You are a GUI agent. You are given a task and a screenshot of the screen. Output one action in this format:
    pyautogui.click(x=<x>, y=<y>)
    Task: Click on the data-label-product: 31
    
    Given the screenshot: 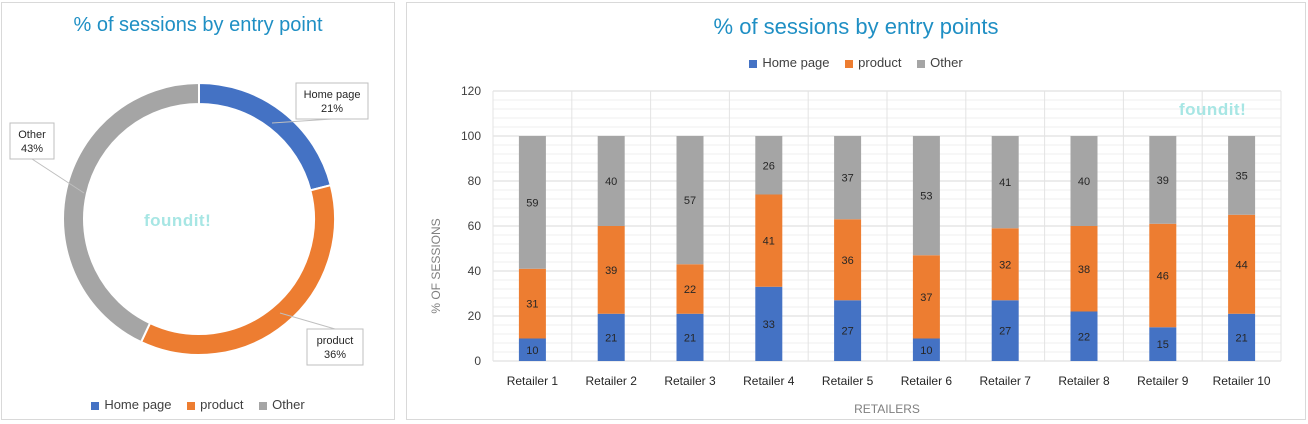 What is the action you would take?
    pyautogui.click(x=532, y=305)
    